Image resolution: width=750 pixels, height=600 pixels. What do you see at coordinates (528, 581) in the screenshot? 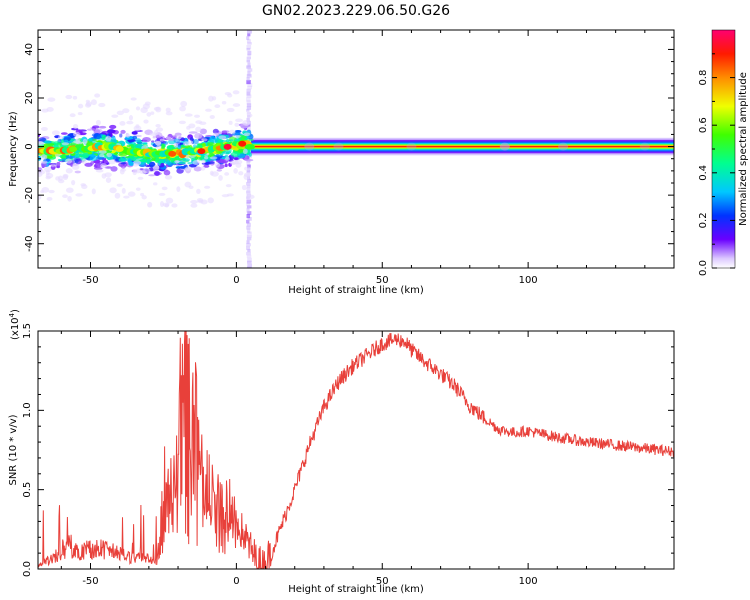
I see `x-tick-label: 100` at bounding box center [528, 581].